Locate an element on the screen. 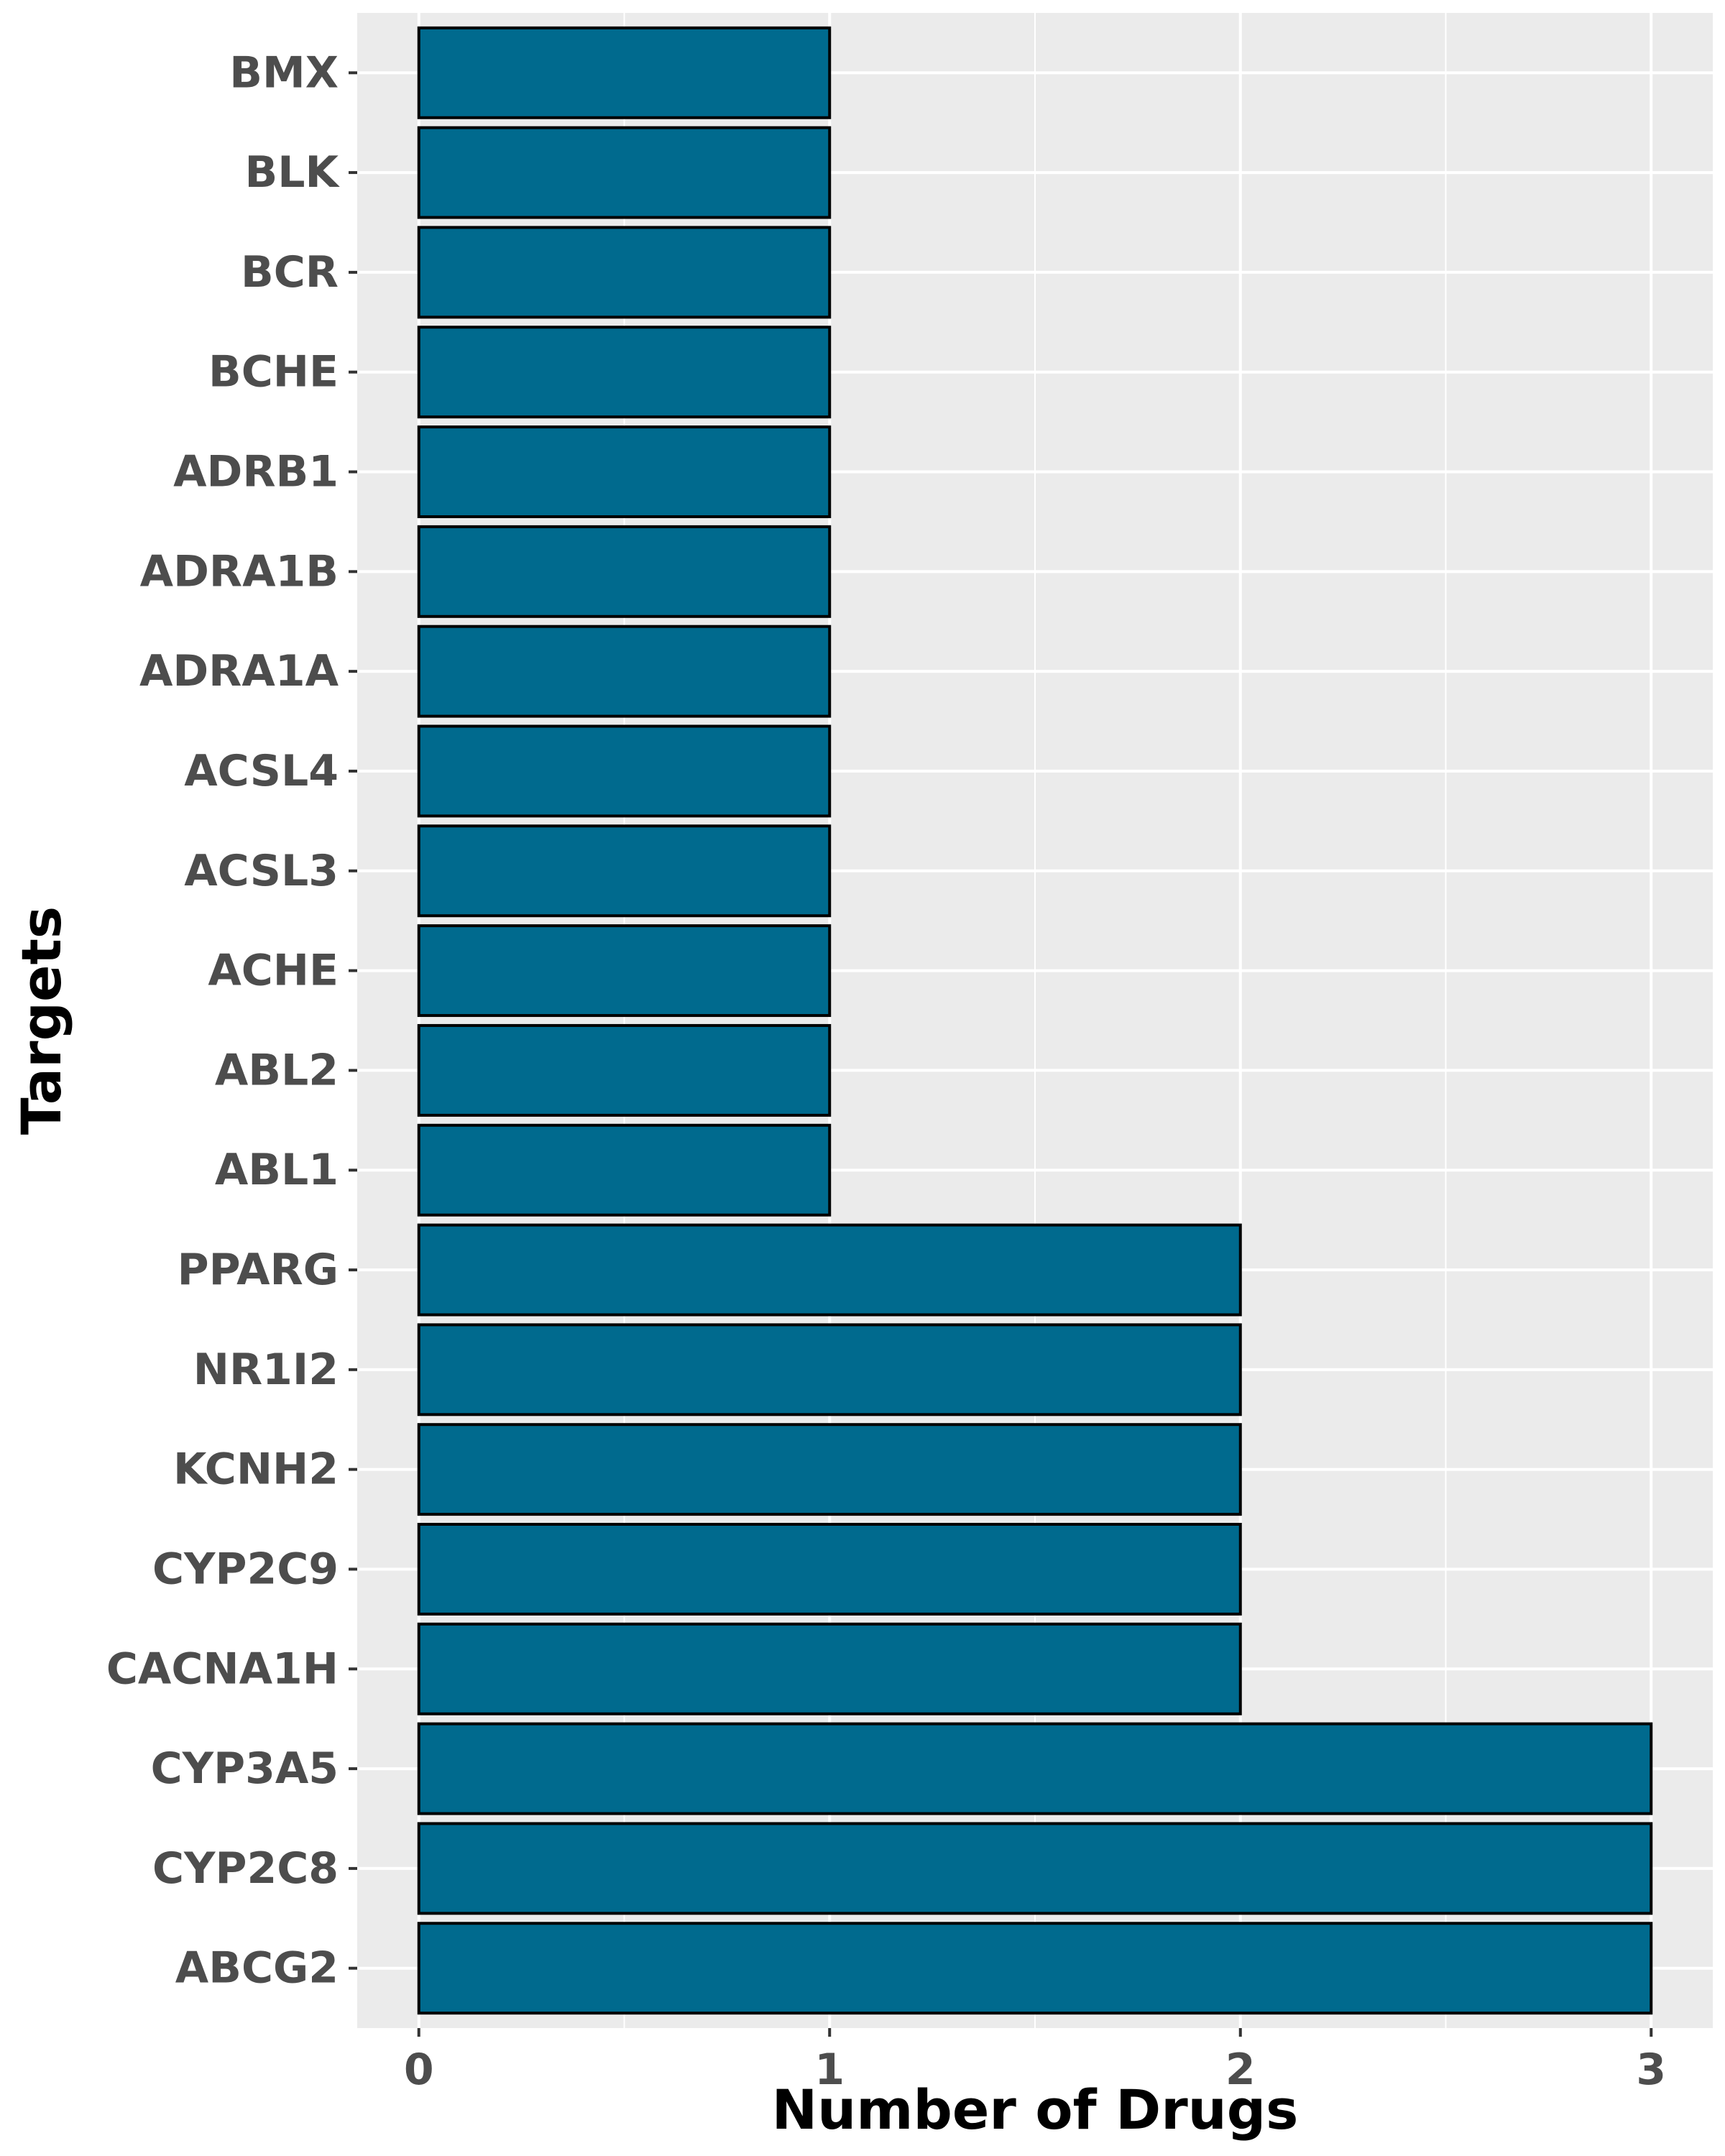 This screenshot has height=2156, width=1725. y-tick-label: ACSL4 is located at coordinates (261, 771).